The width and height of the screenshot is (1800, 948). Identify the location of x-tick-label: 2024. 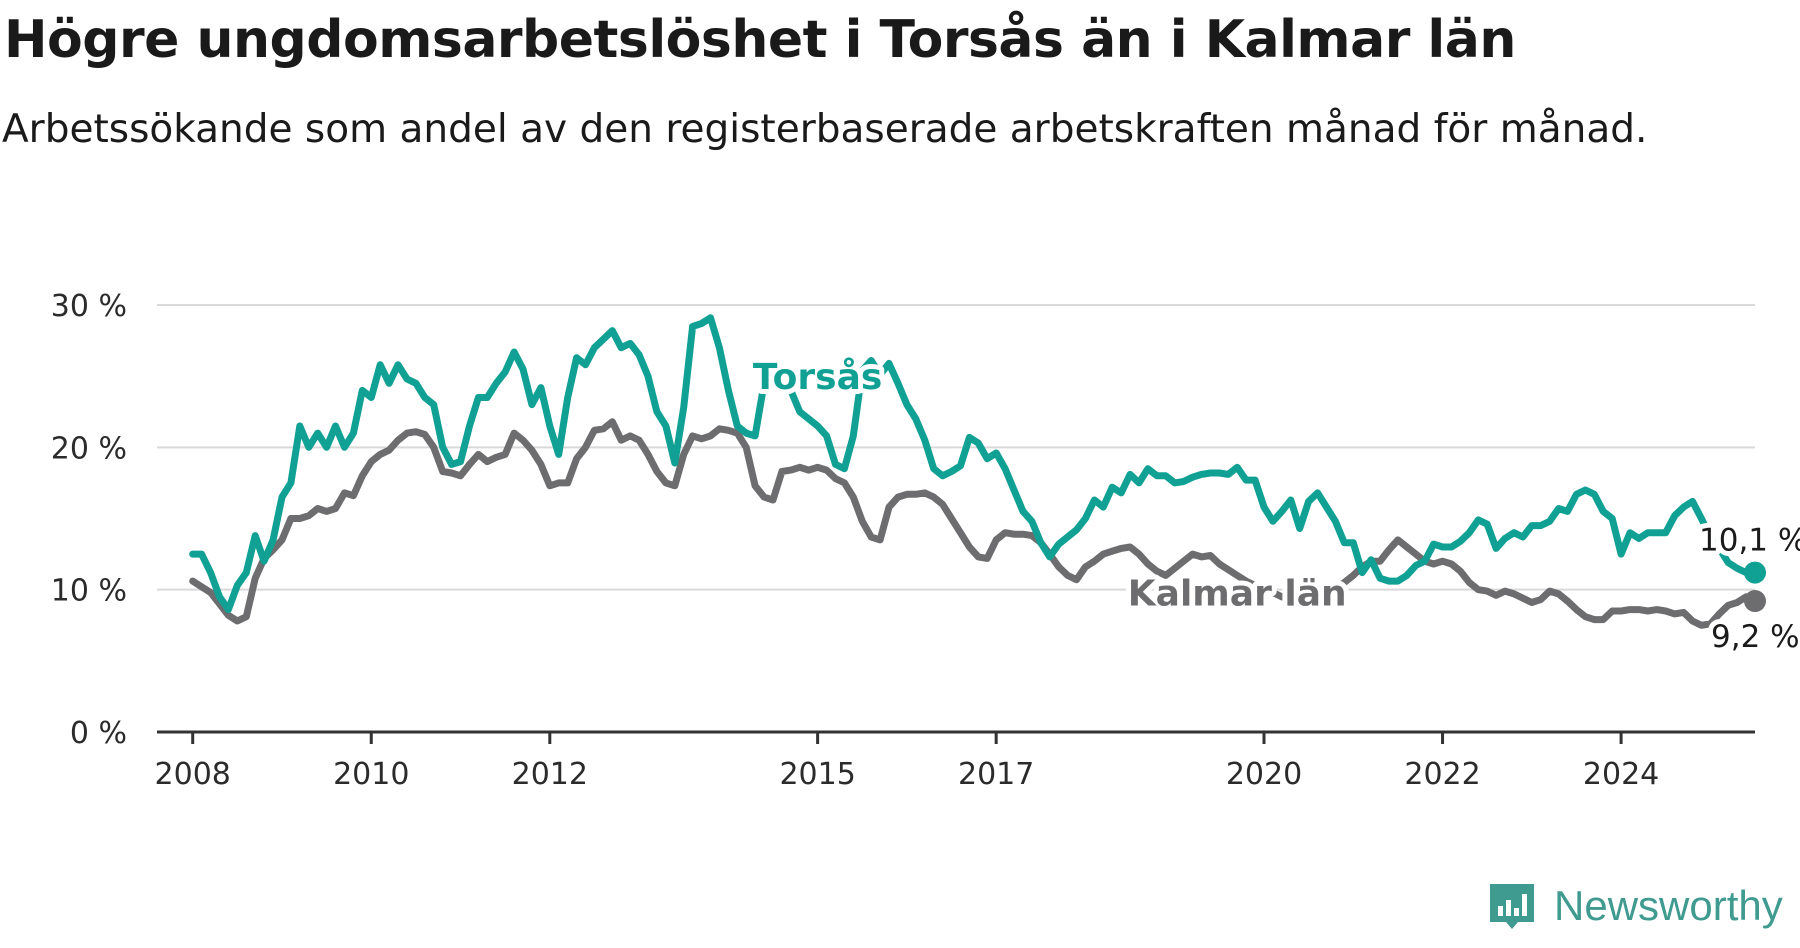
(1621, 774).